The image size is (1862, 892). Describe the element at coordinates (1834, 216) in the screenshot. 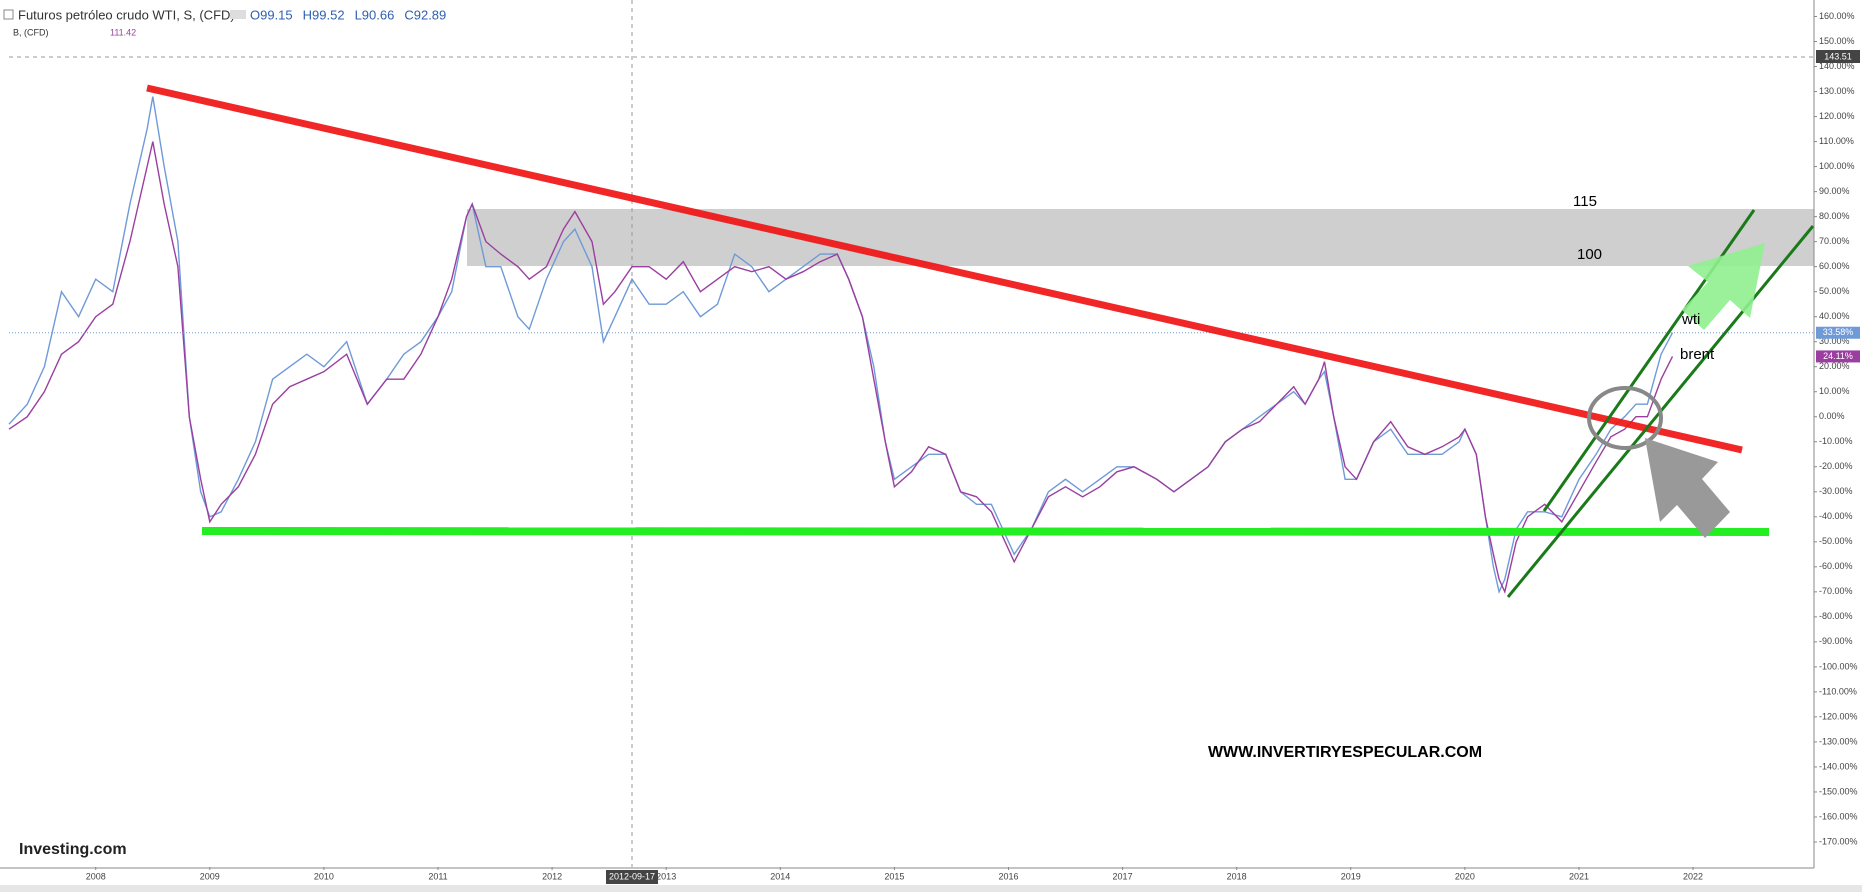

I see `y-tick-label: 80.00%` at that location.